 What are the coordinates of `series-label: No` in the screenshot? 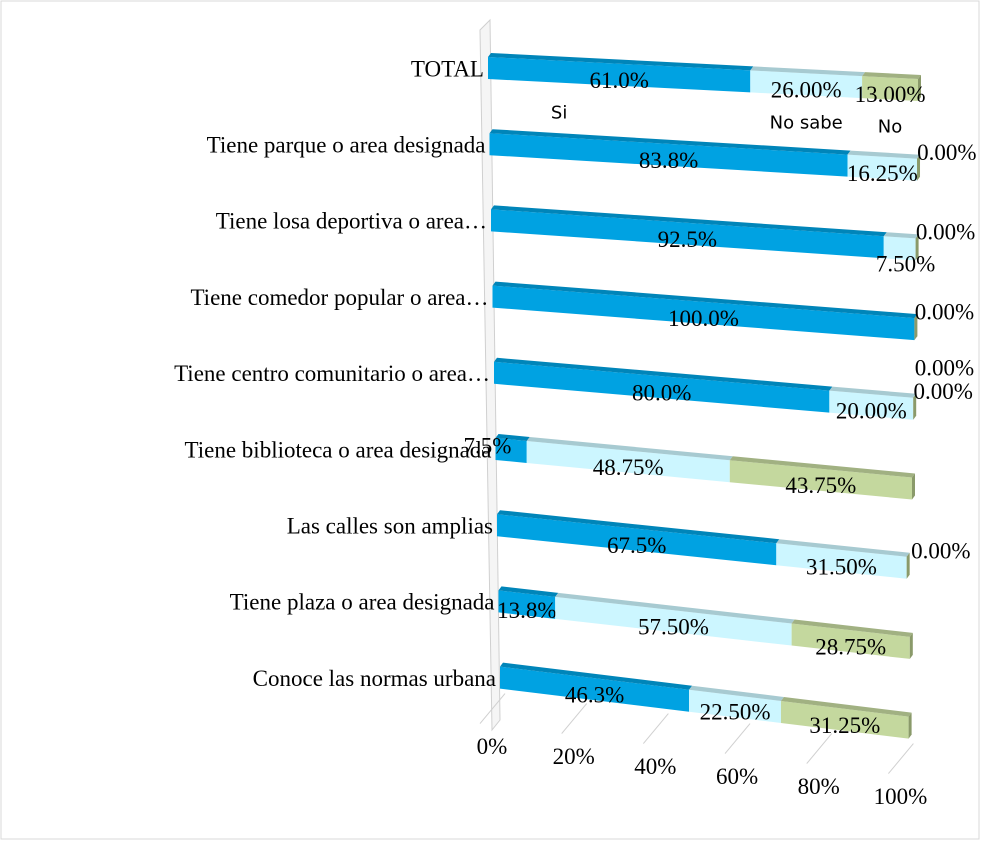 It's located at (890, 127).